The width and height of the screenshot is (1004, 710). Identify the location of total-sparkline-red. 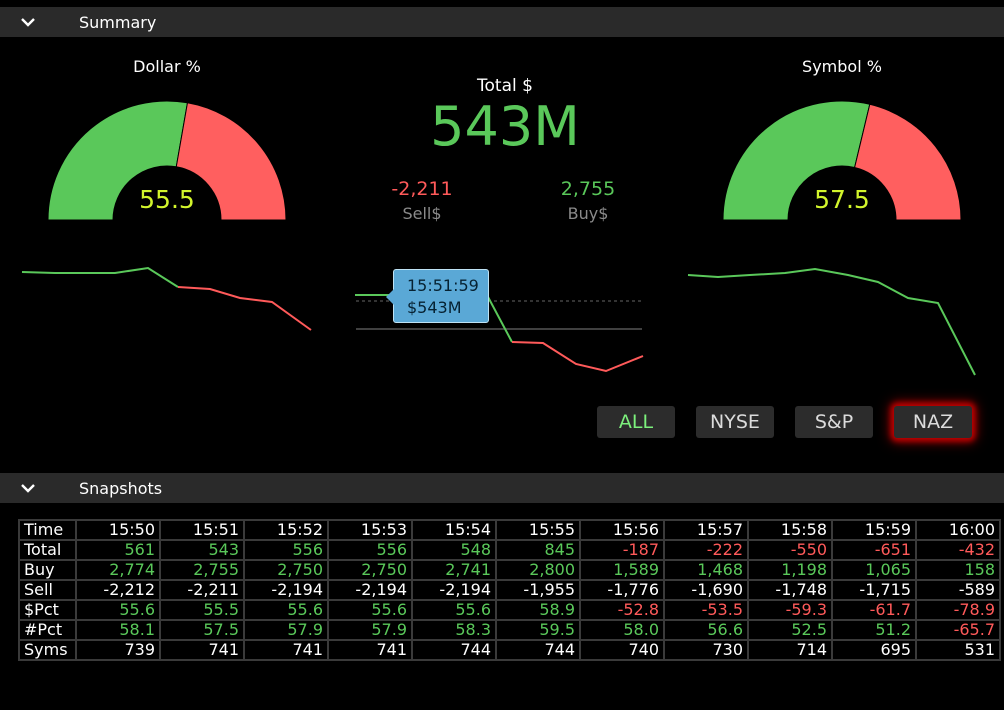
(577, 357).